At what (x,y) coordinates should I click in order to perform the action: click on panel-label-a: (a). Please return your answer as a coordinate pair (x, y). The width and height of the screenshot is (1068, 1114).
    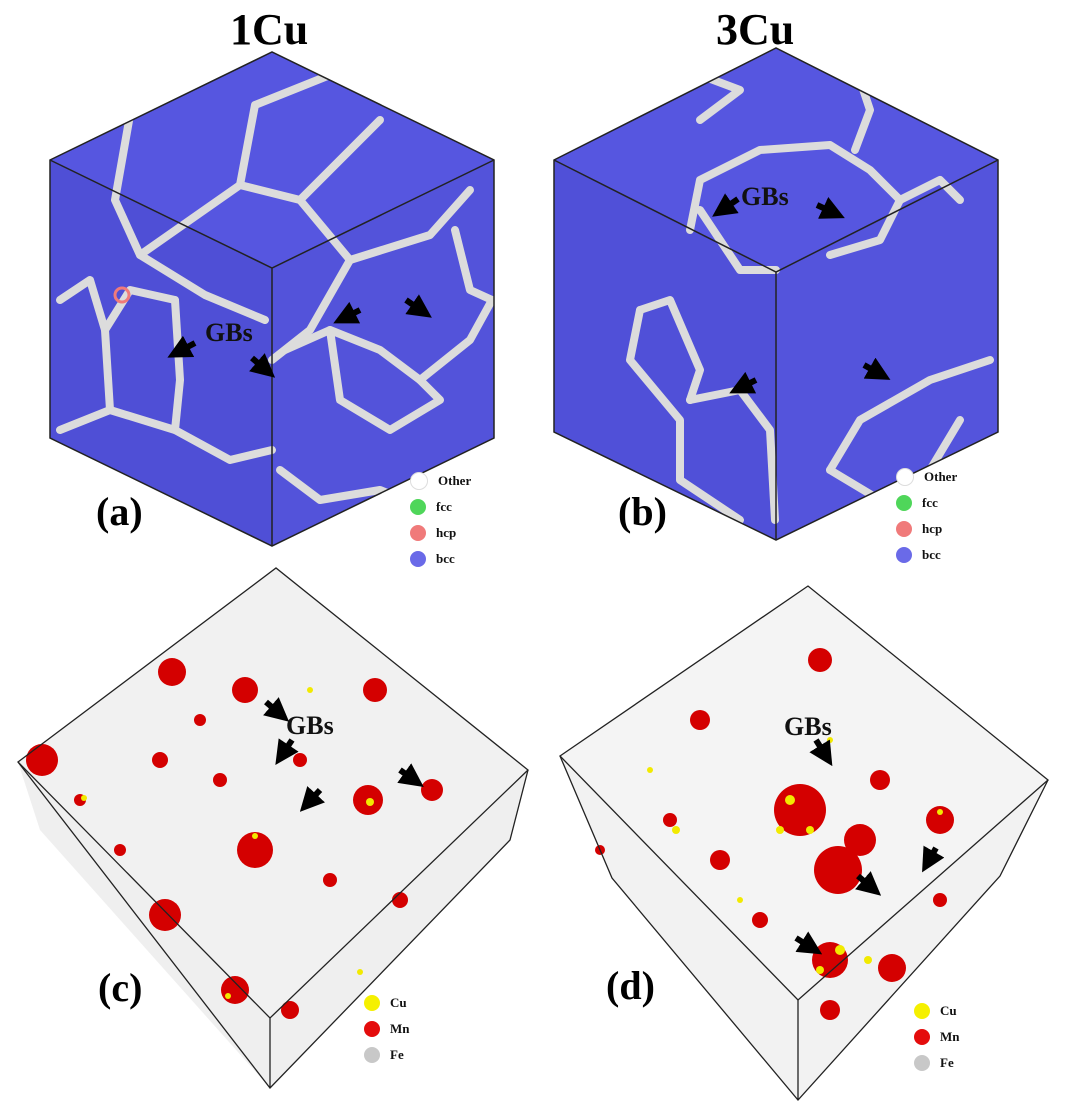
    Looking at the image, I should click on (119, 511).